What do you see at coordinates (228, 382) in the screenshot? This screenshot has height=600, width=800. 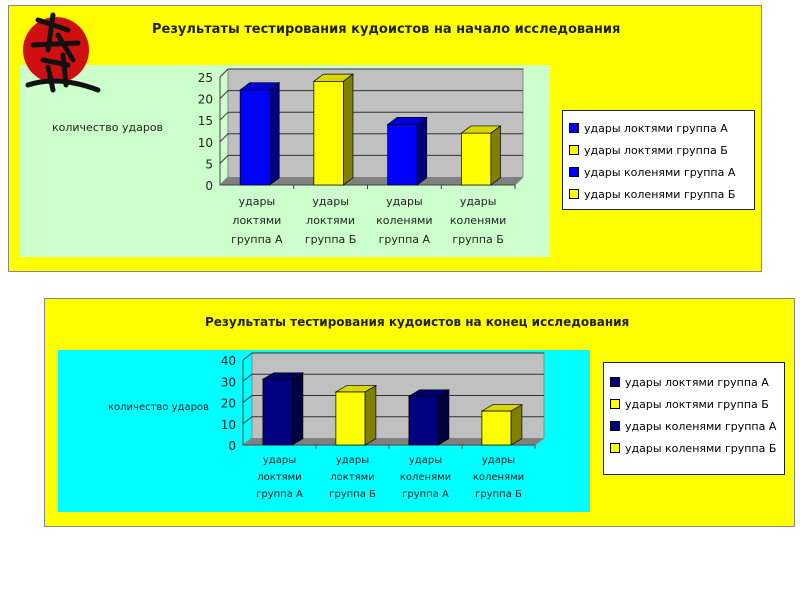 I see `y-tick-label: 30` at bounding box center [228, 382].